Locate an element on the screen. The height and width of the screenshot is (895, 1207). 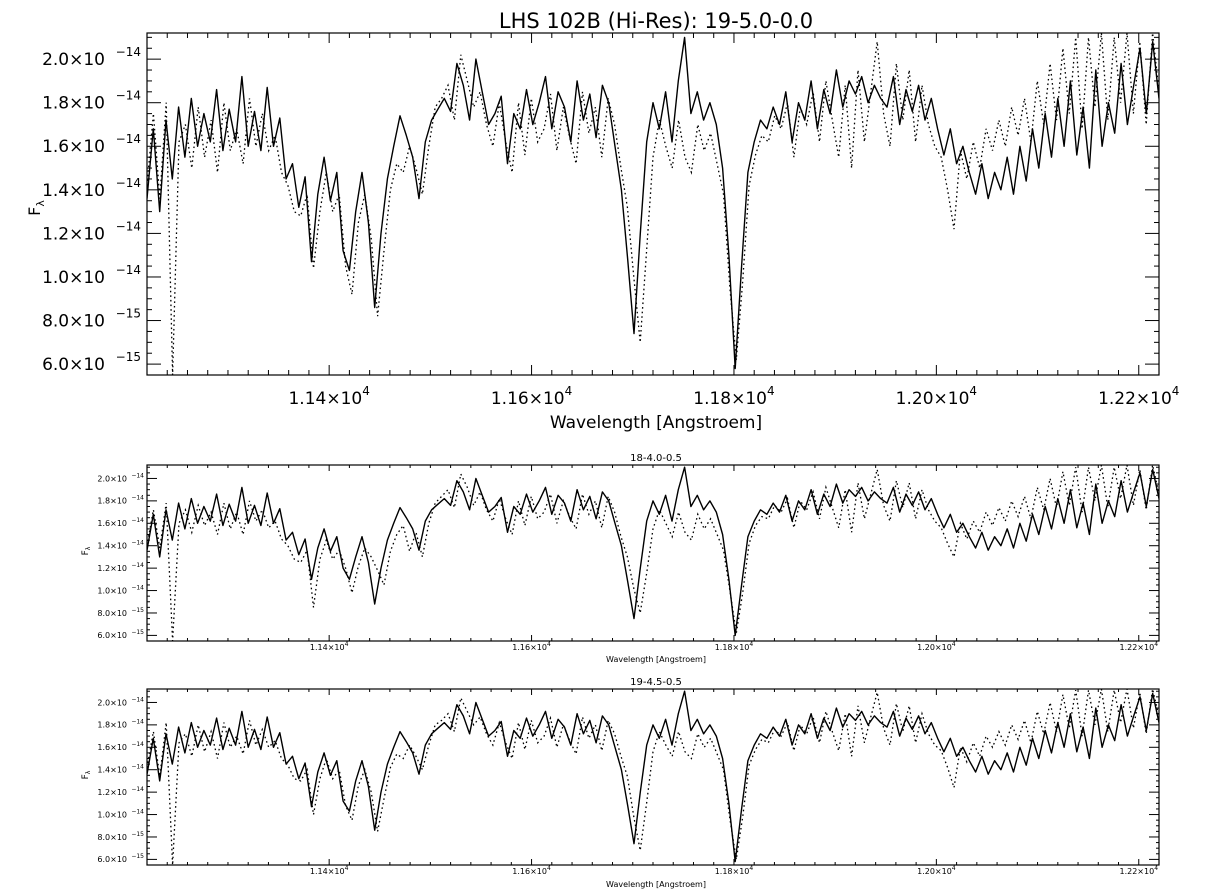
chart-title: 18-4.0-0.5 is located at coordinates (656, 458).